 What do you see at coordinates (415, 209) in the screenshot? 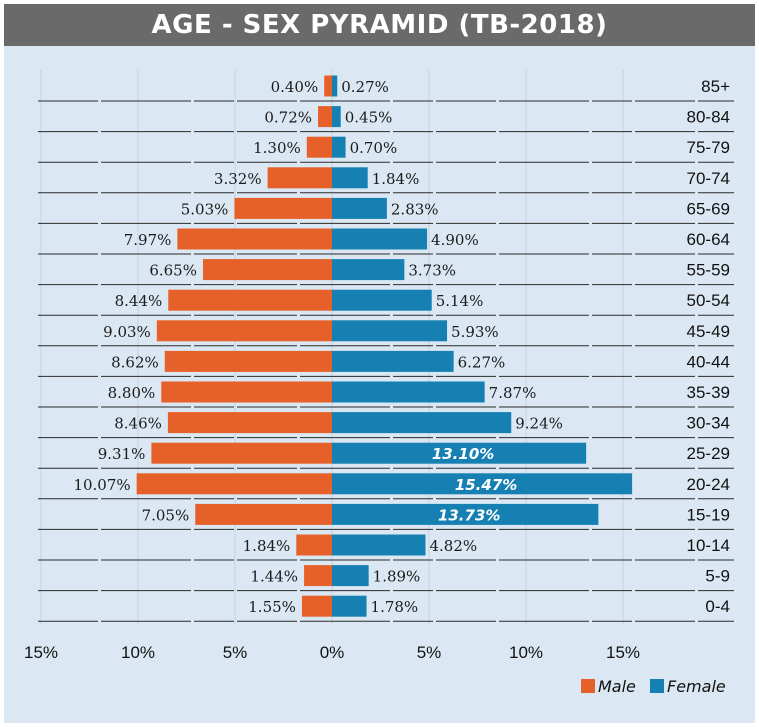
I see `female-value-label: 2.83%` at bounding box center [415, 209].